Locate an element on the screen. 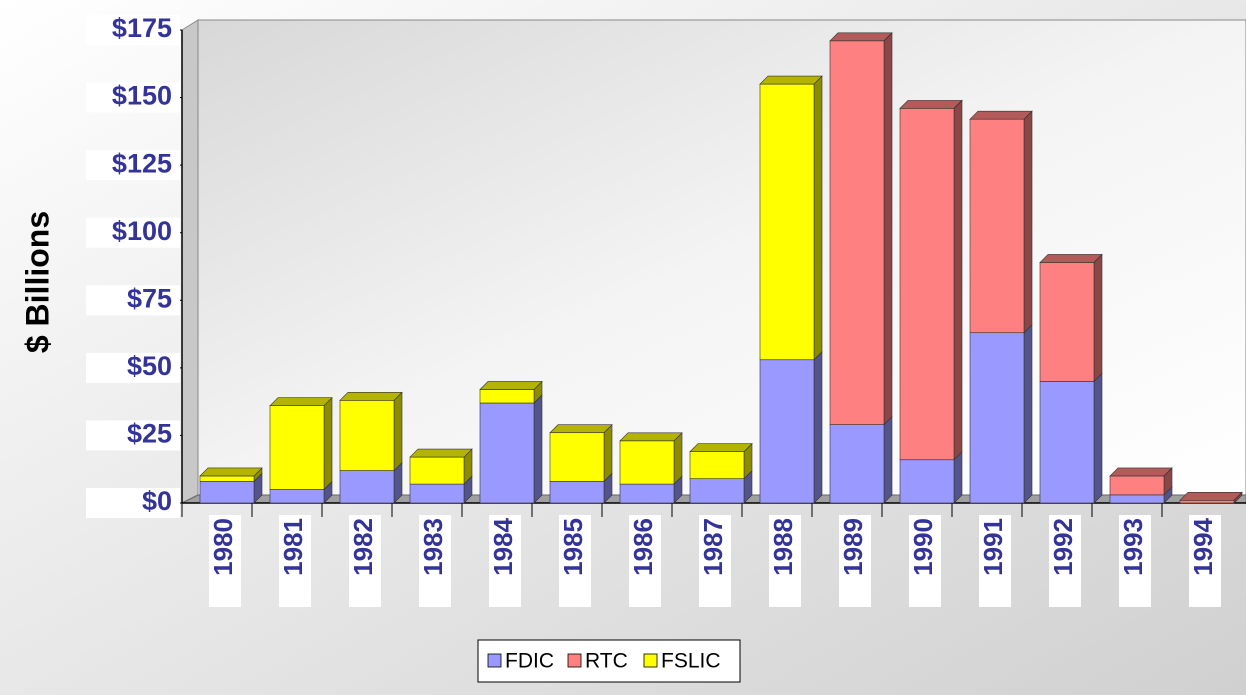 The width and height of the screenshot is (1246, 695). x-tick-label: 1991 is located at coordinates (993, 547).